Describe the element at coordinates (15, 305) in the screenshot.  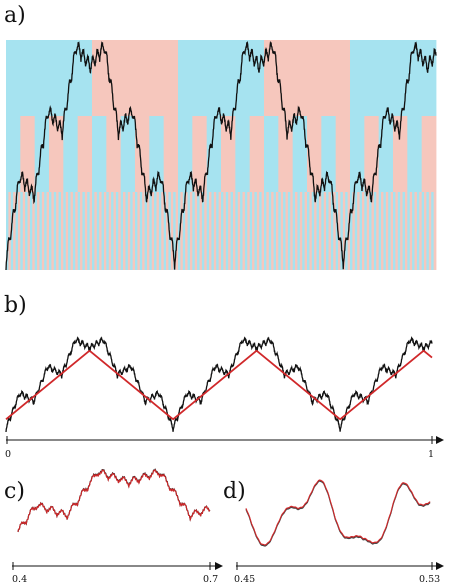
I see `panel-b-label: b)` at that location.